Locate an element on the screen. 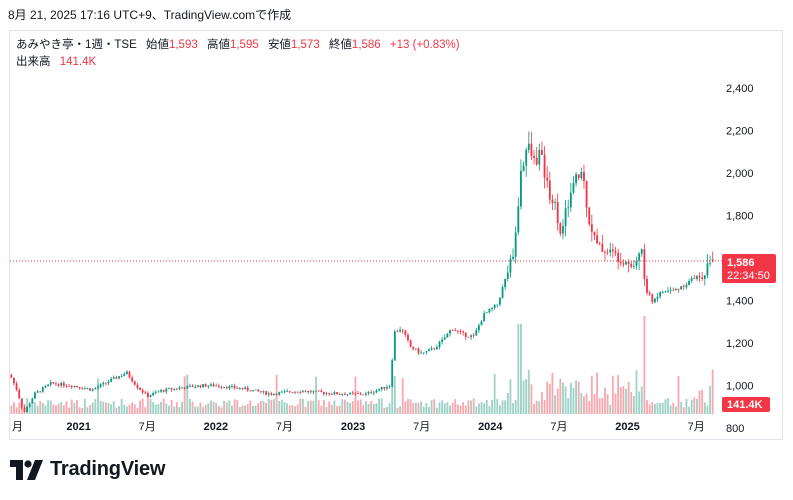  y-tick-label: 2,400 is located at coordinates (740, 89).